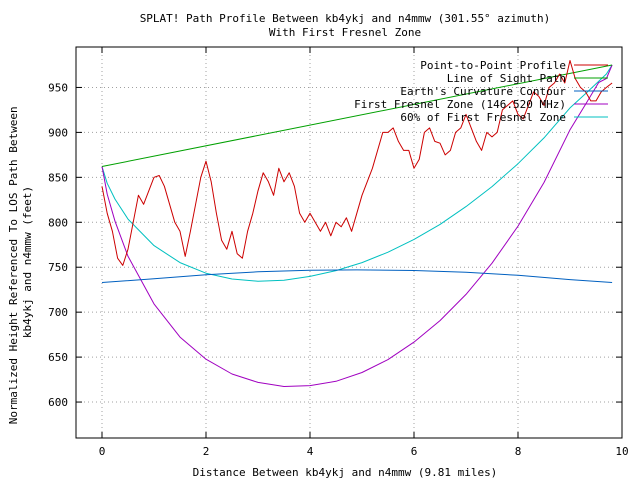 This screenshot has height=480, width=640. What do you see at coordinates (483, 117) in the screenshot?
I see `legend-entry-60-of-first-fresnel-zone: 60% of First Fresnel Zone` at bounding box center [483, 117].